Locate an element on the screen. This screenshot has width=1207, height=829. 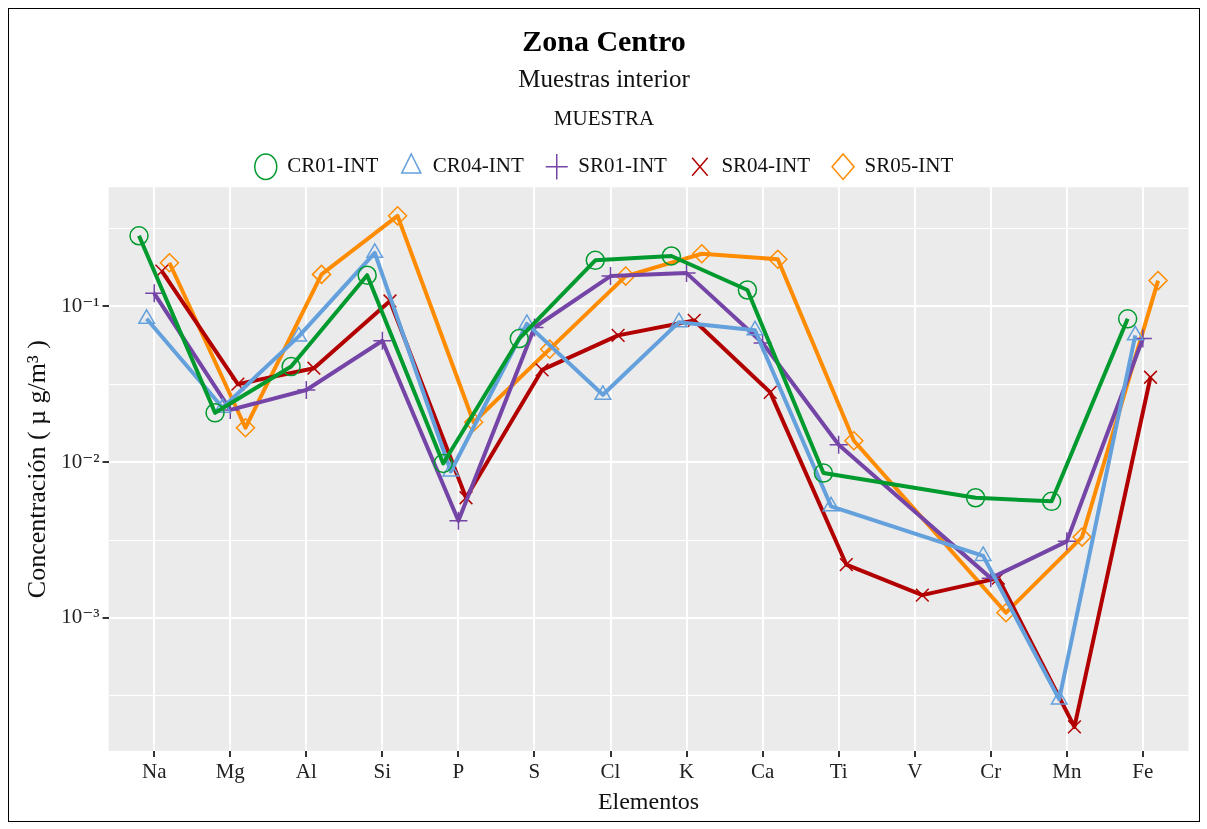
x-tick-label: P is located at coordinates (458, 771).